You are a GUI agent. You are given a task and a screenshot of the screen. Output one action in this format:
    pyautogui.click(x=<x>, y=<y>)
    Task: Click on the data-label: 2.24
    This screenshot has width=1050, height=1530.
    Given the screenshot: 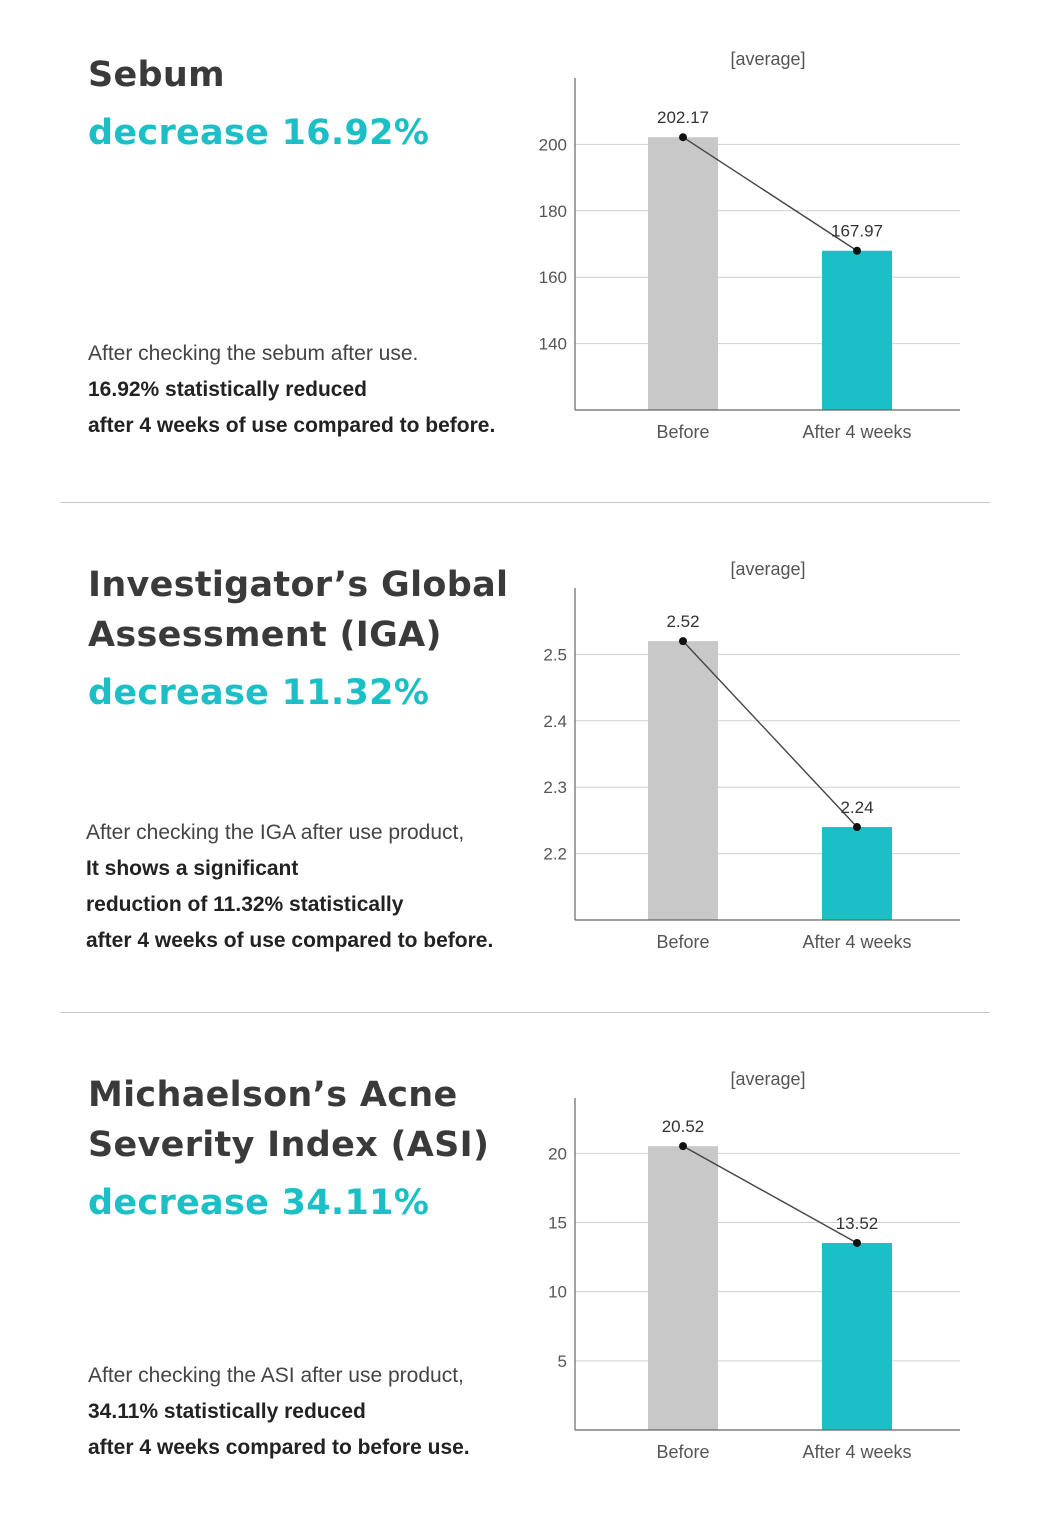 What is the action you would take?
    pyautogui.click(x=856, y=807)
    